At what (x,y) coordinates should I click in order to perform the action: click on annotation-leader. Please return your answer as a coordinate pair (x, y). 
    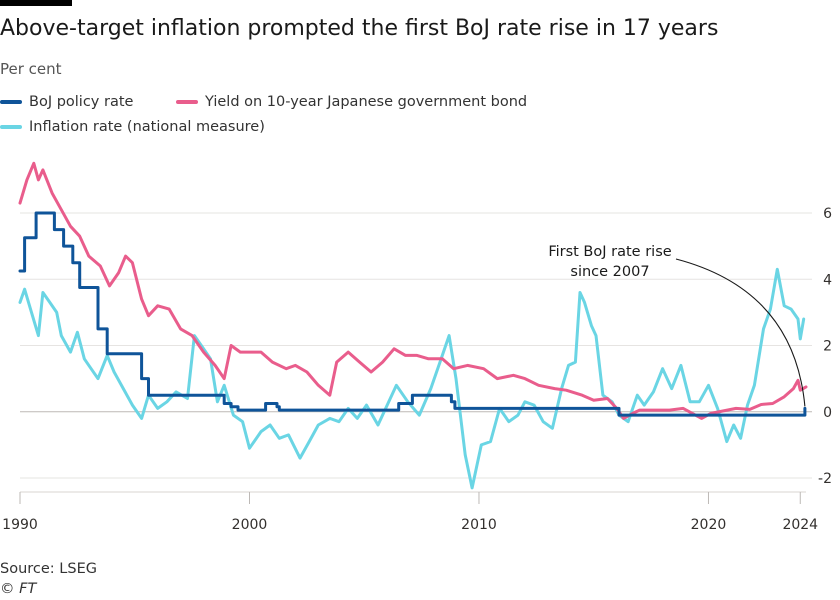
    Looking at the image, I should click on (740, 332).